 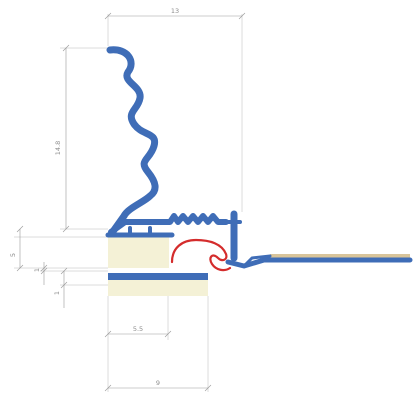 What do you see at coordinates (158, 288) in the screenshot?
I see `insert-strip-lower` at bounding box center [158, 288].